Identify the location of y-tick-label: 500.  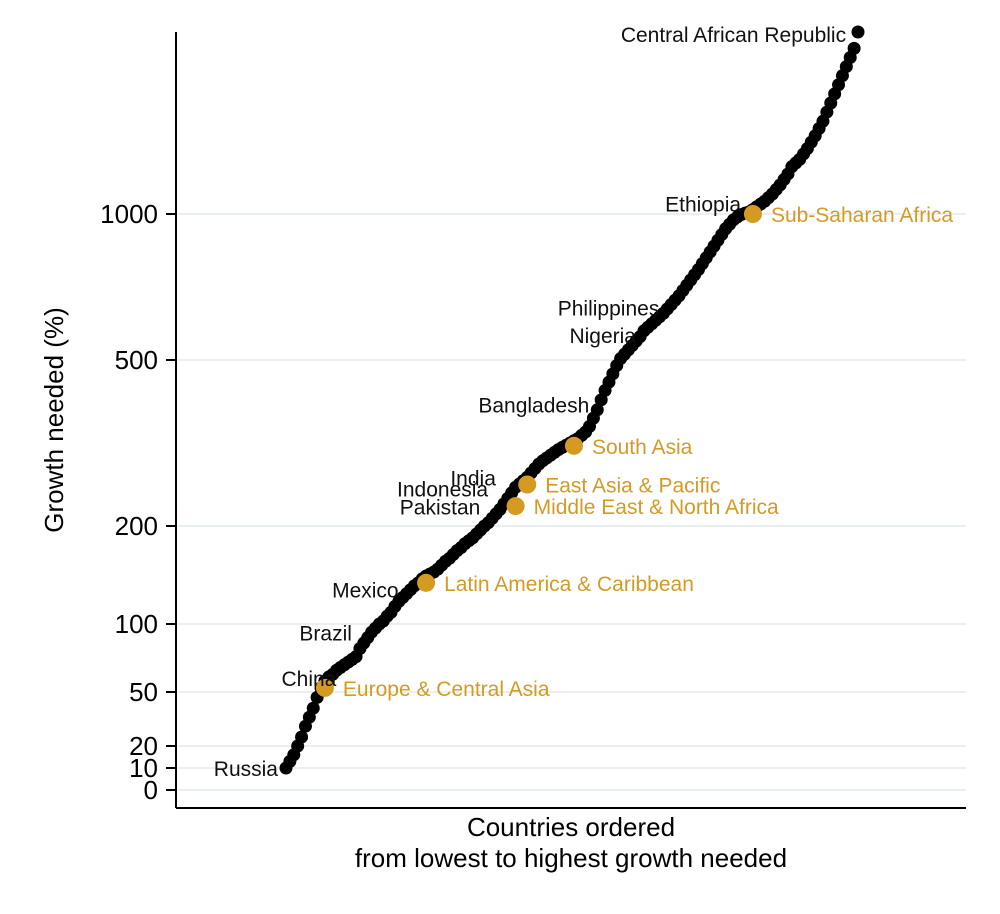
(136, 360).